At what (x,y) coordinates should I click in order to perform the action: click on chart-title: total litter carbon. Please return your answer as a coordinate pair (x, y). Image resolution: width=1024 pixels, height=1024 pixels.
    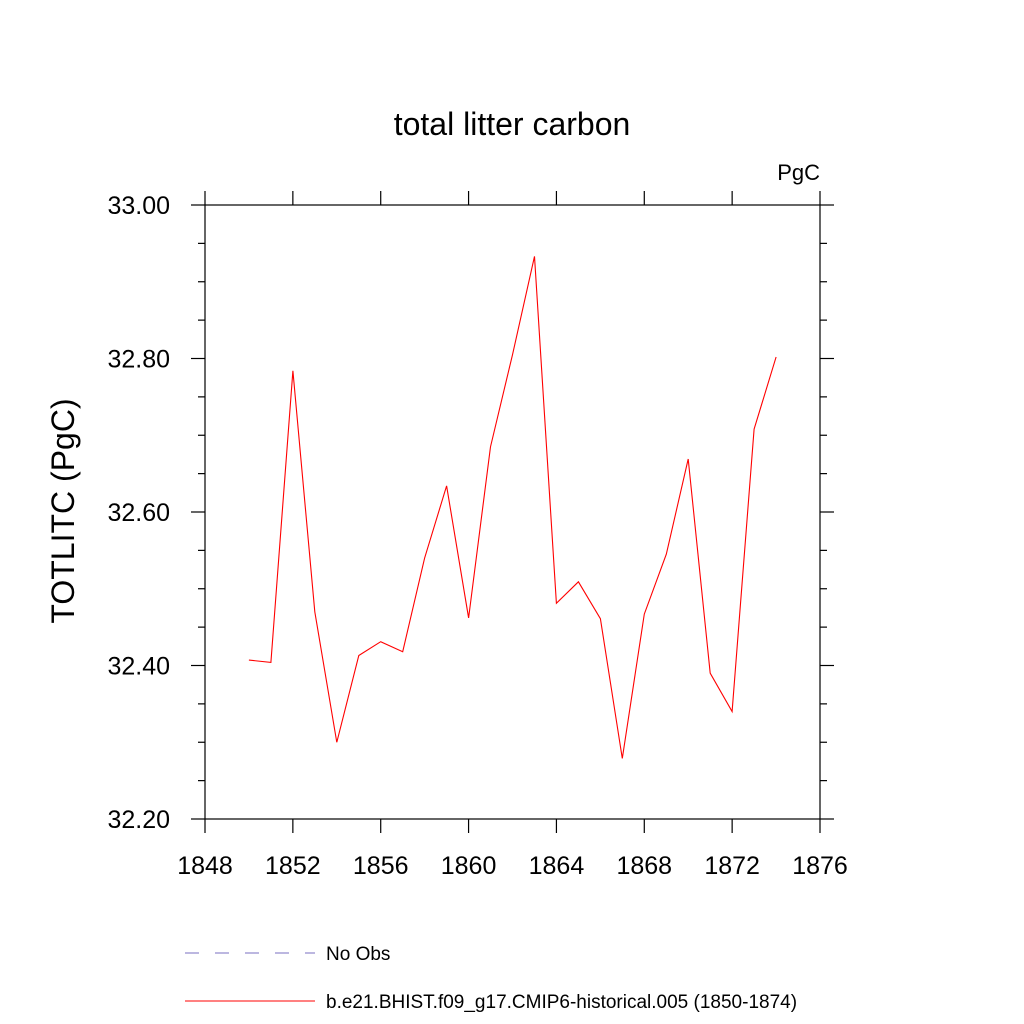
    Looking at the image, I should click on (512, 124).